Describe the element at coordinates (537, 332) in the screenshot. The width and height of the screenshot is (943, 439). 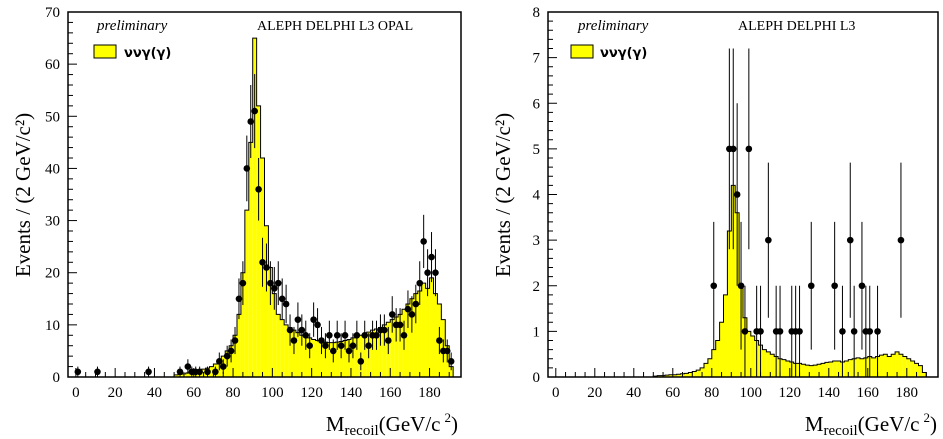
I see `y-tick-label: 1` at that location.